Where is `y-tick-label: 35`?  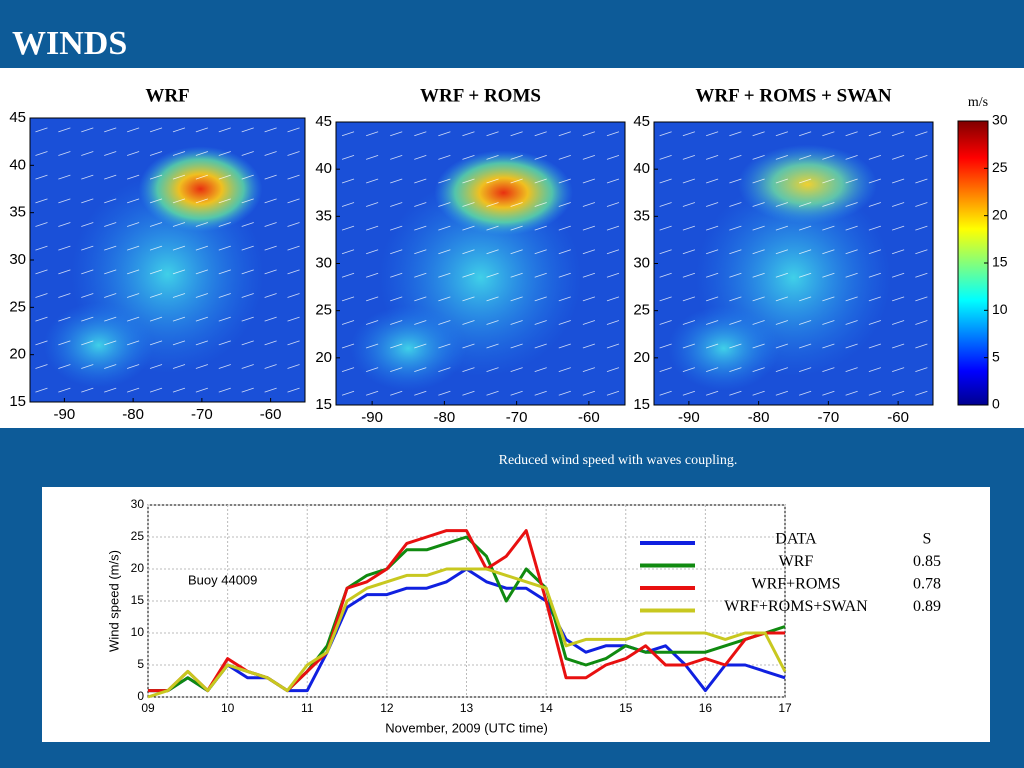 y-tick-label: 35 is located at coordinates (323, 215).